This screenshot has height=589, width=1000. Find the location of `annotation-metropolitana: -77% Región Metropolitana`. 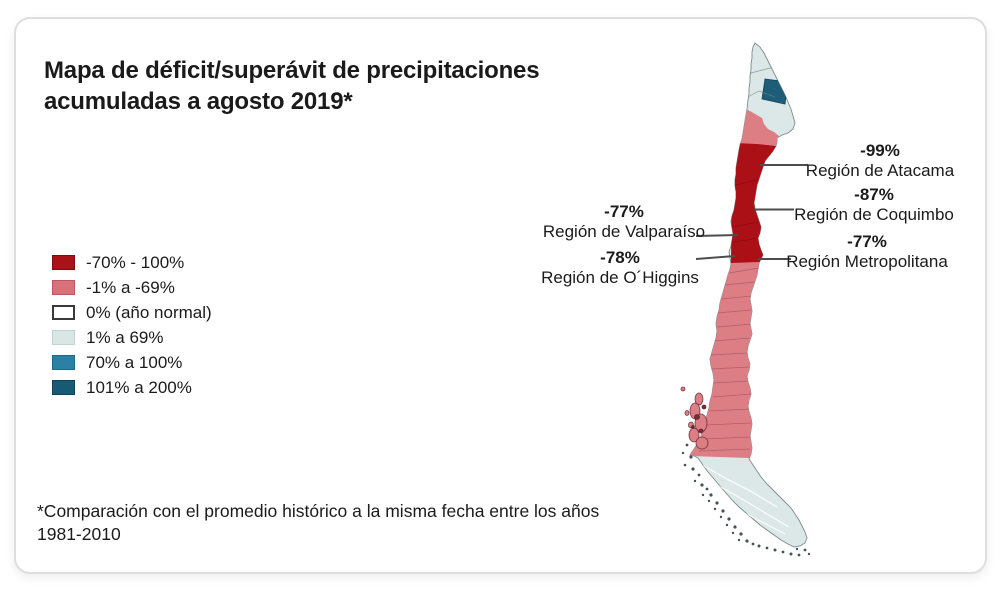

annotation-metropolitana: -77% Región Metropolitana is located at coordinates (867, 251).